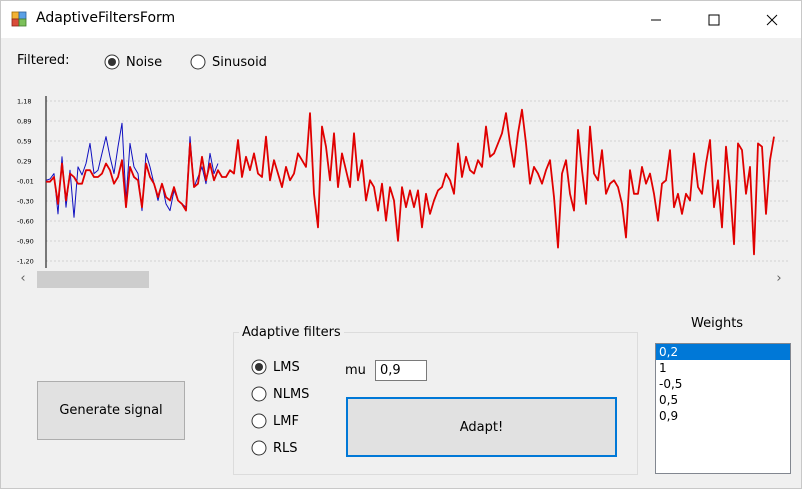 The image size is (802, 489). Describe the element at coordinates (723, 352) in the screenshot. I see `list-item: 0,2` at that location.